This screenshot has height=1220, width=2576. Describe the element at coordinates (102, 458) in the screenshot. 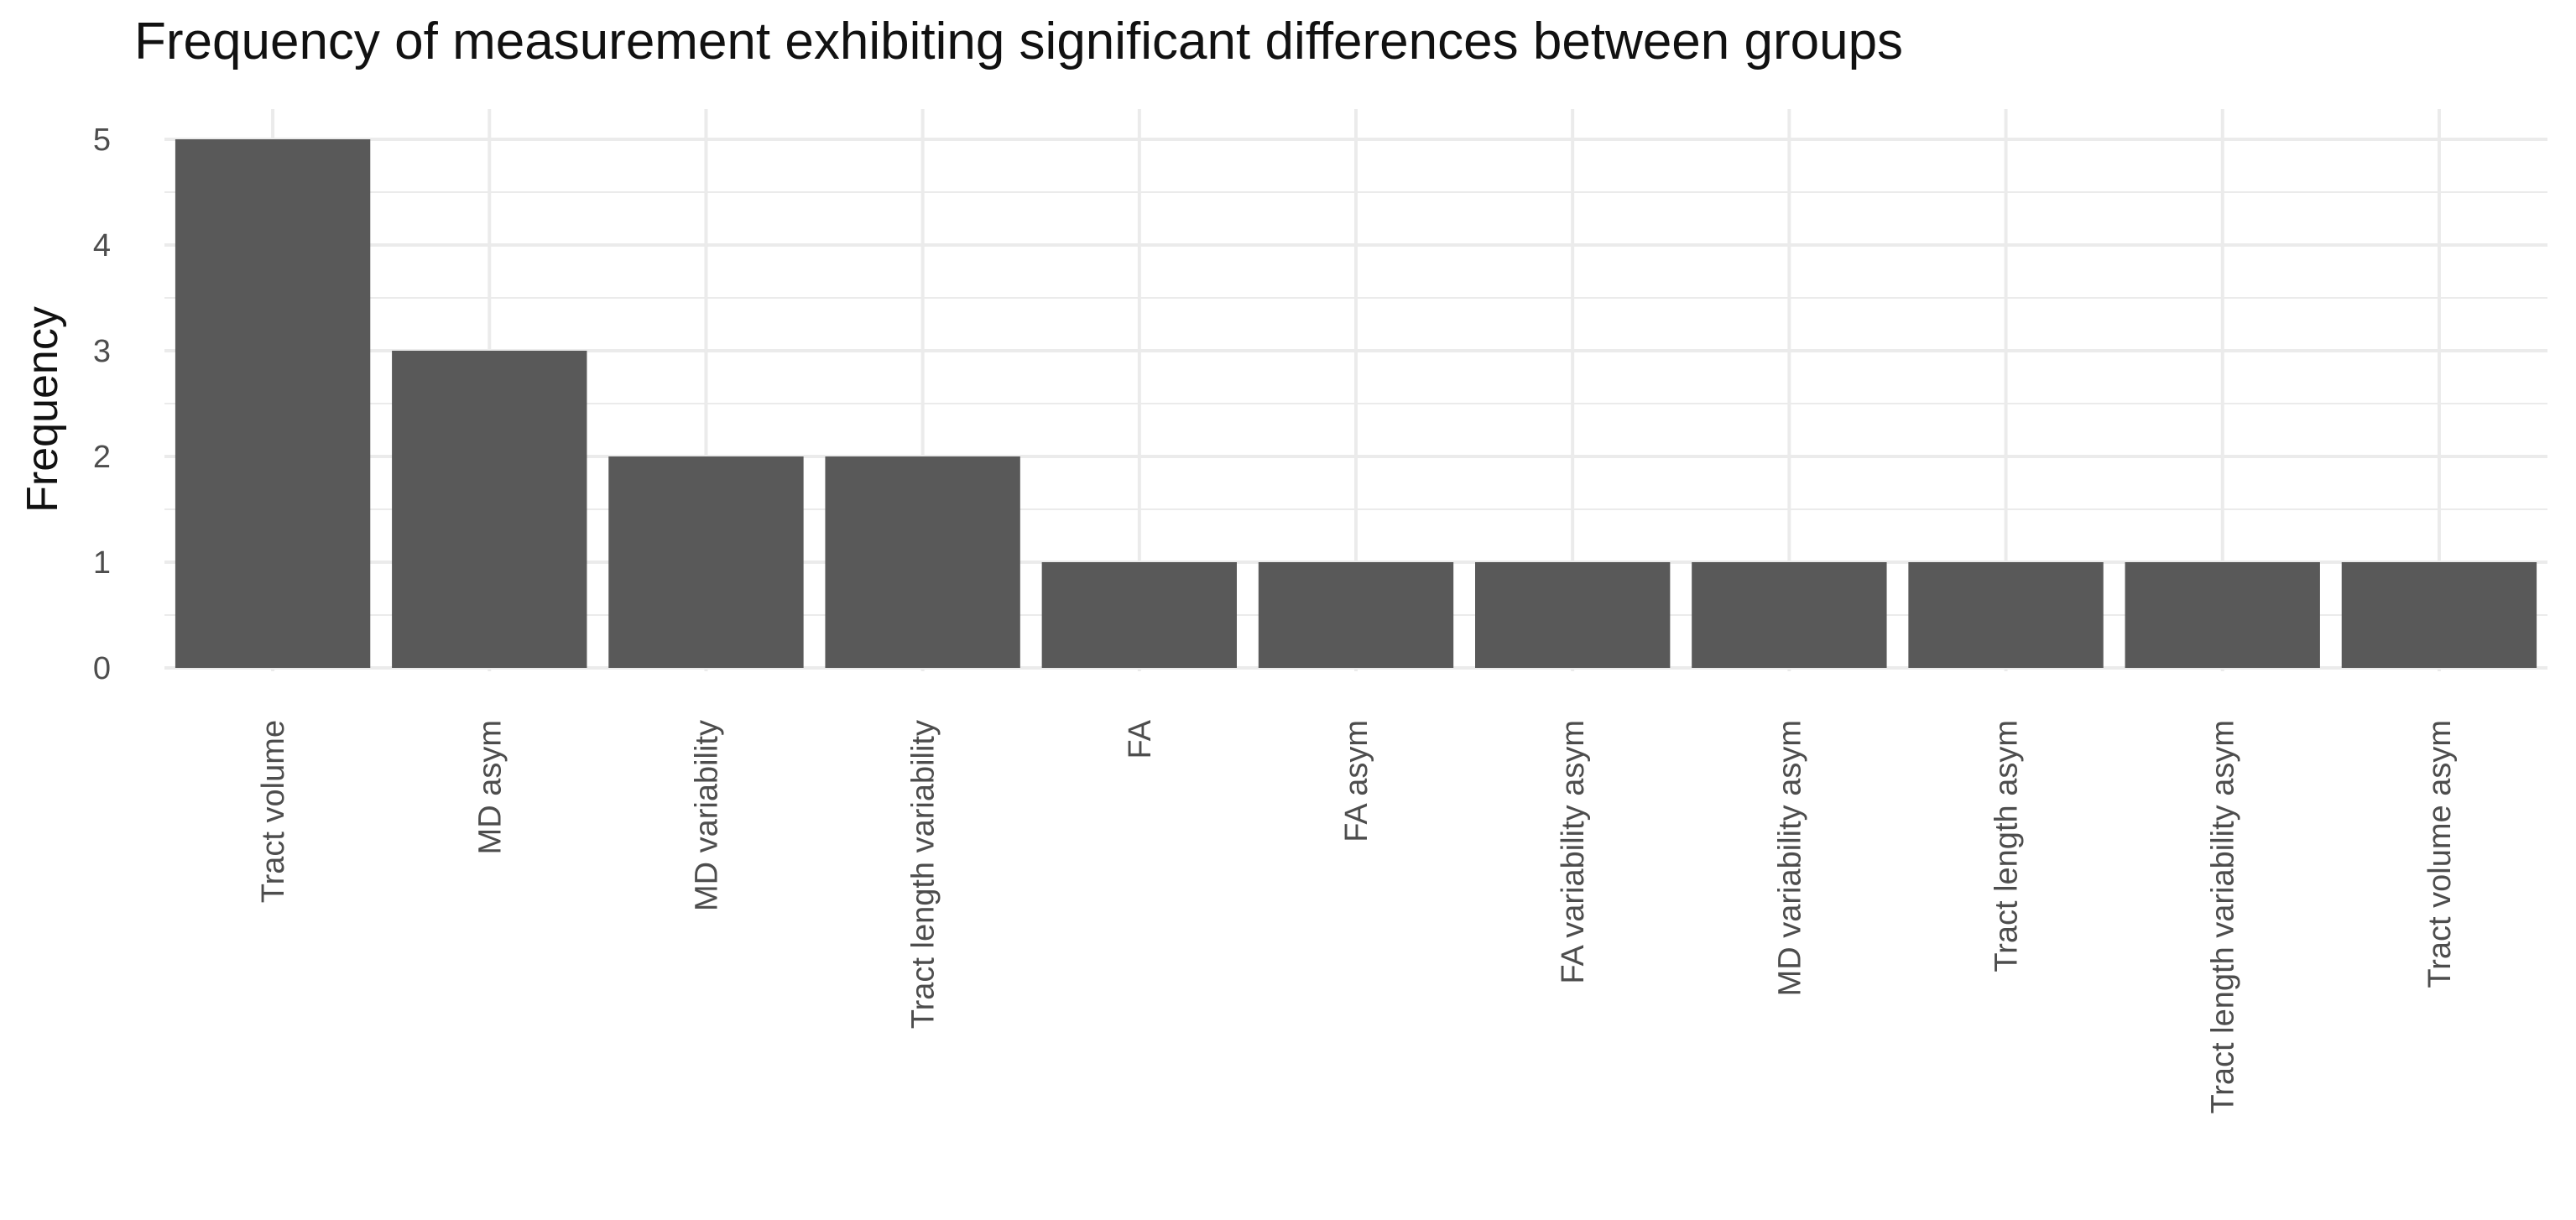

I see `y-tick-label: 2` at that location.